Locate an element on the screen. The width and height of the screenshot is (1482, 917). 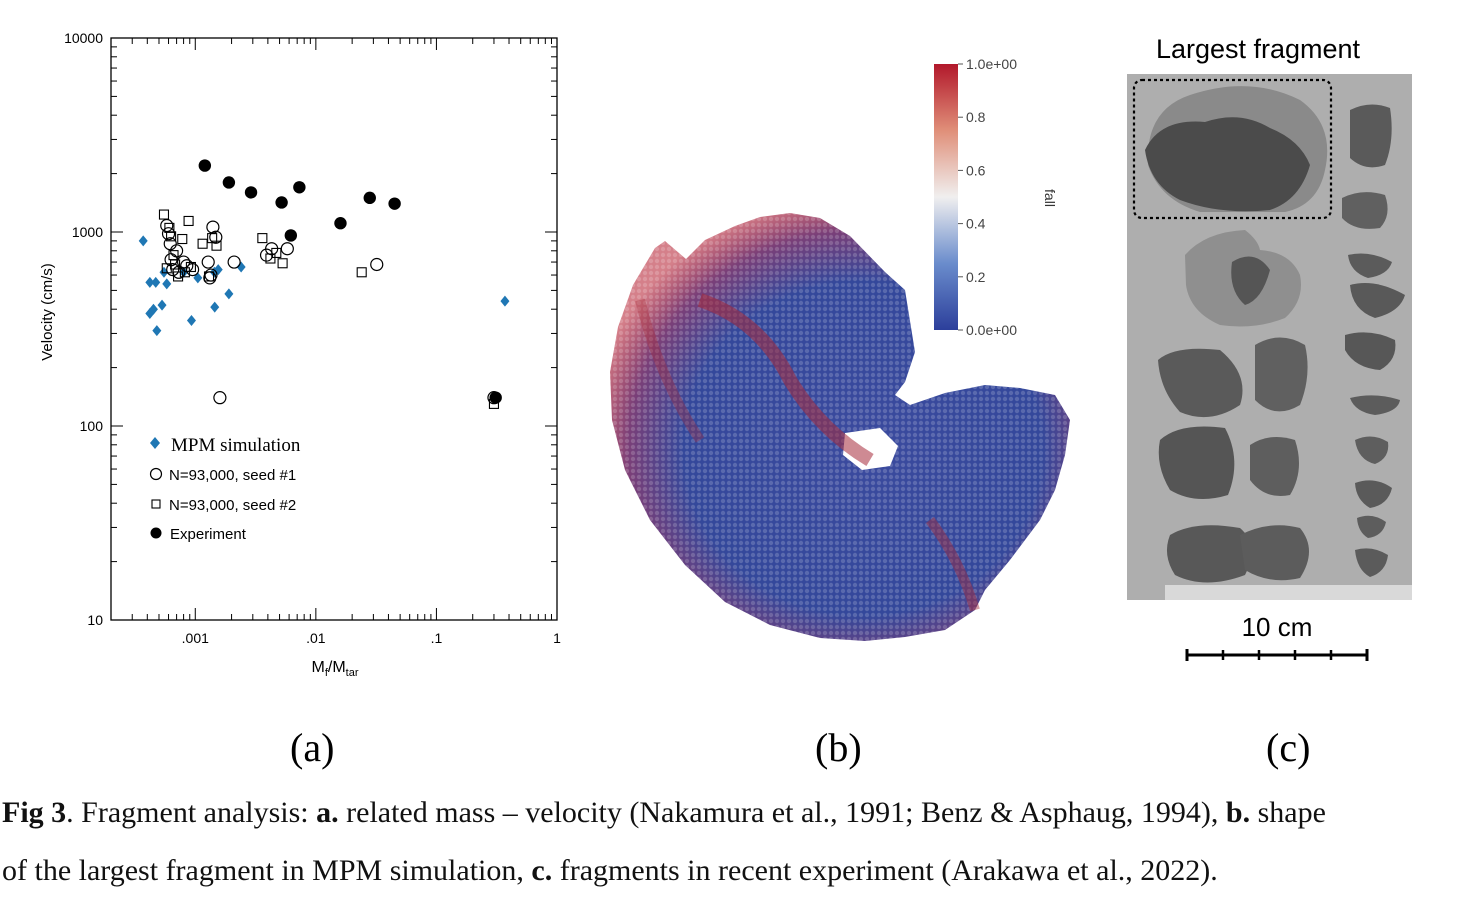
x-axis-label: Mf/Mtar is located at coordinates (334, 669).